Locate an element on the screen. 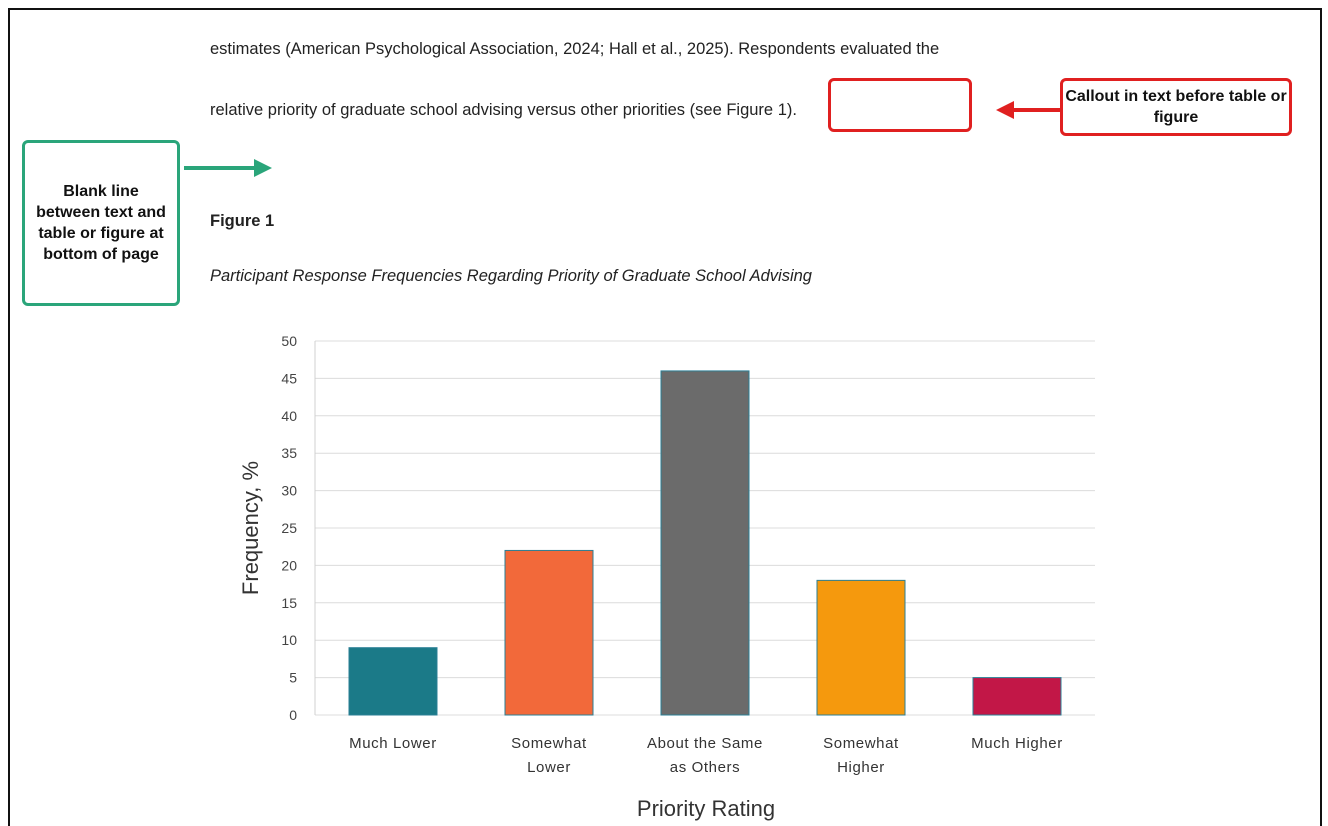 The width and height of the screenshot is (1328, 826). y-tick-label: 40 is located at coordinates (289, 416).